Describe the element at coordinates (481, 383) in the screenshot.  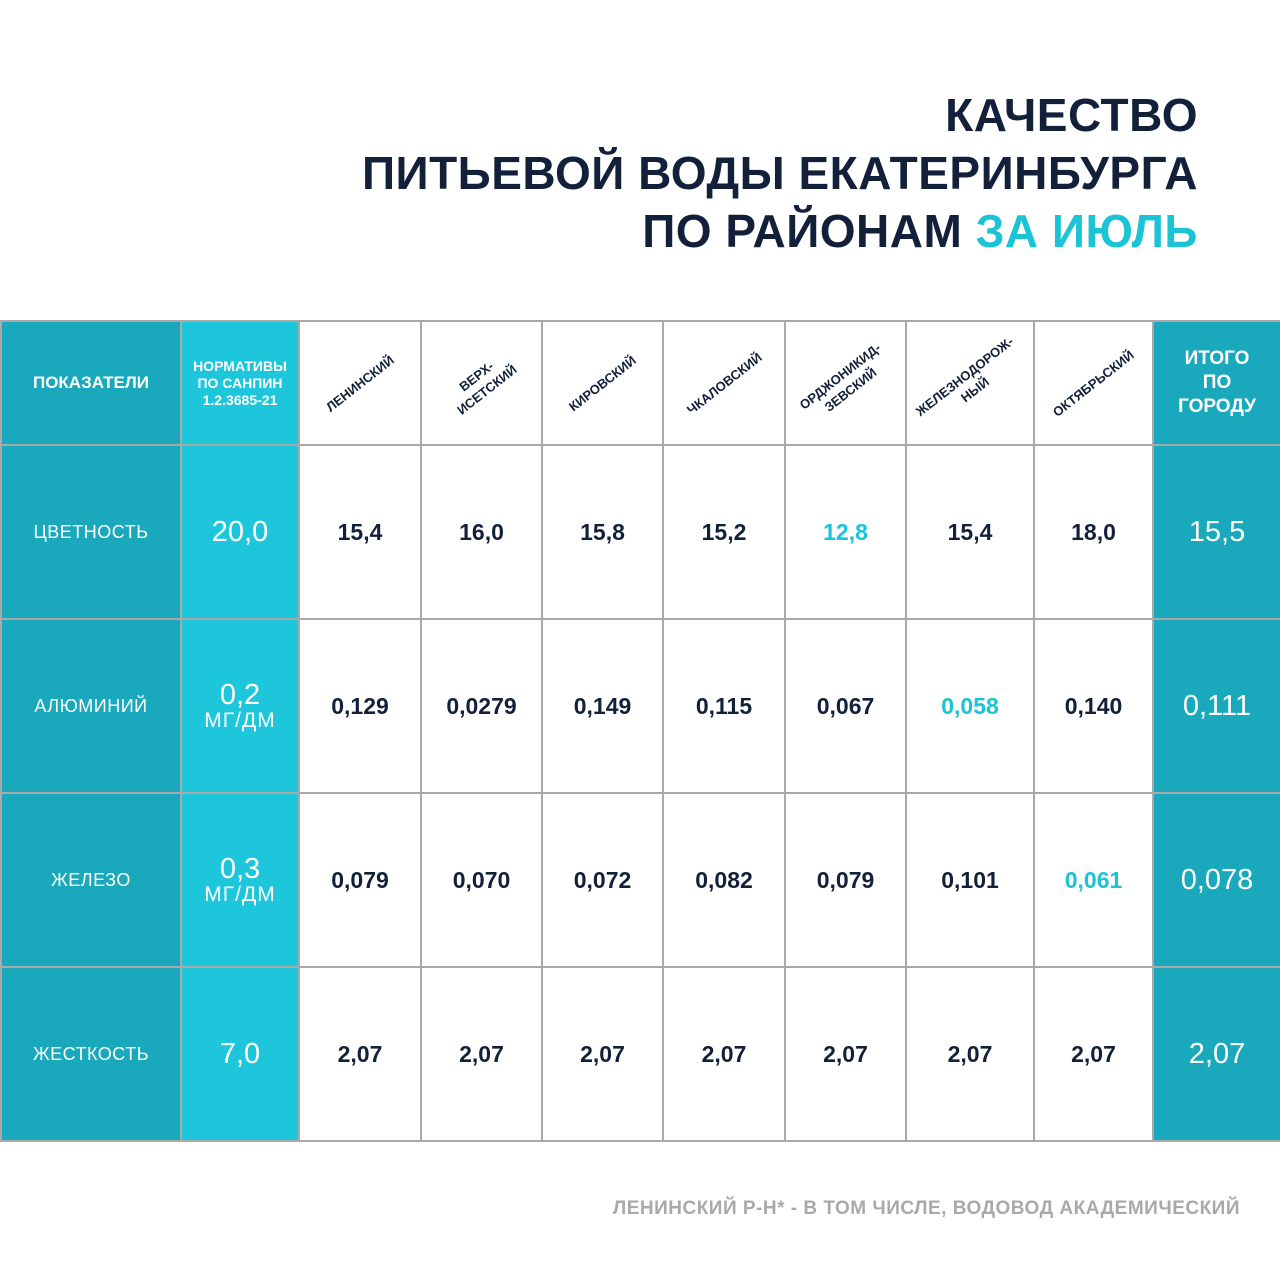
I see `header-district-verkh-isetsky: ВЕРХ- ИСЕТСКИЙ` at that location.